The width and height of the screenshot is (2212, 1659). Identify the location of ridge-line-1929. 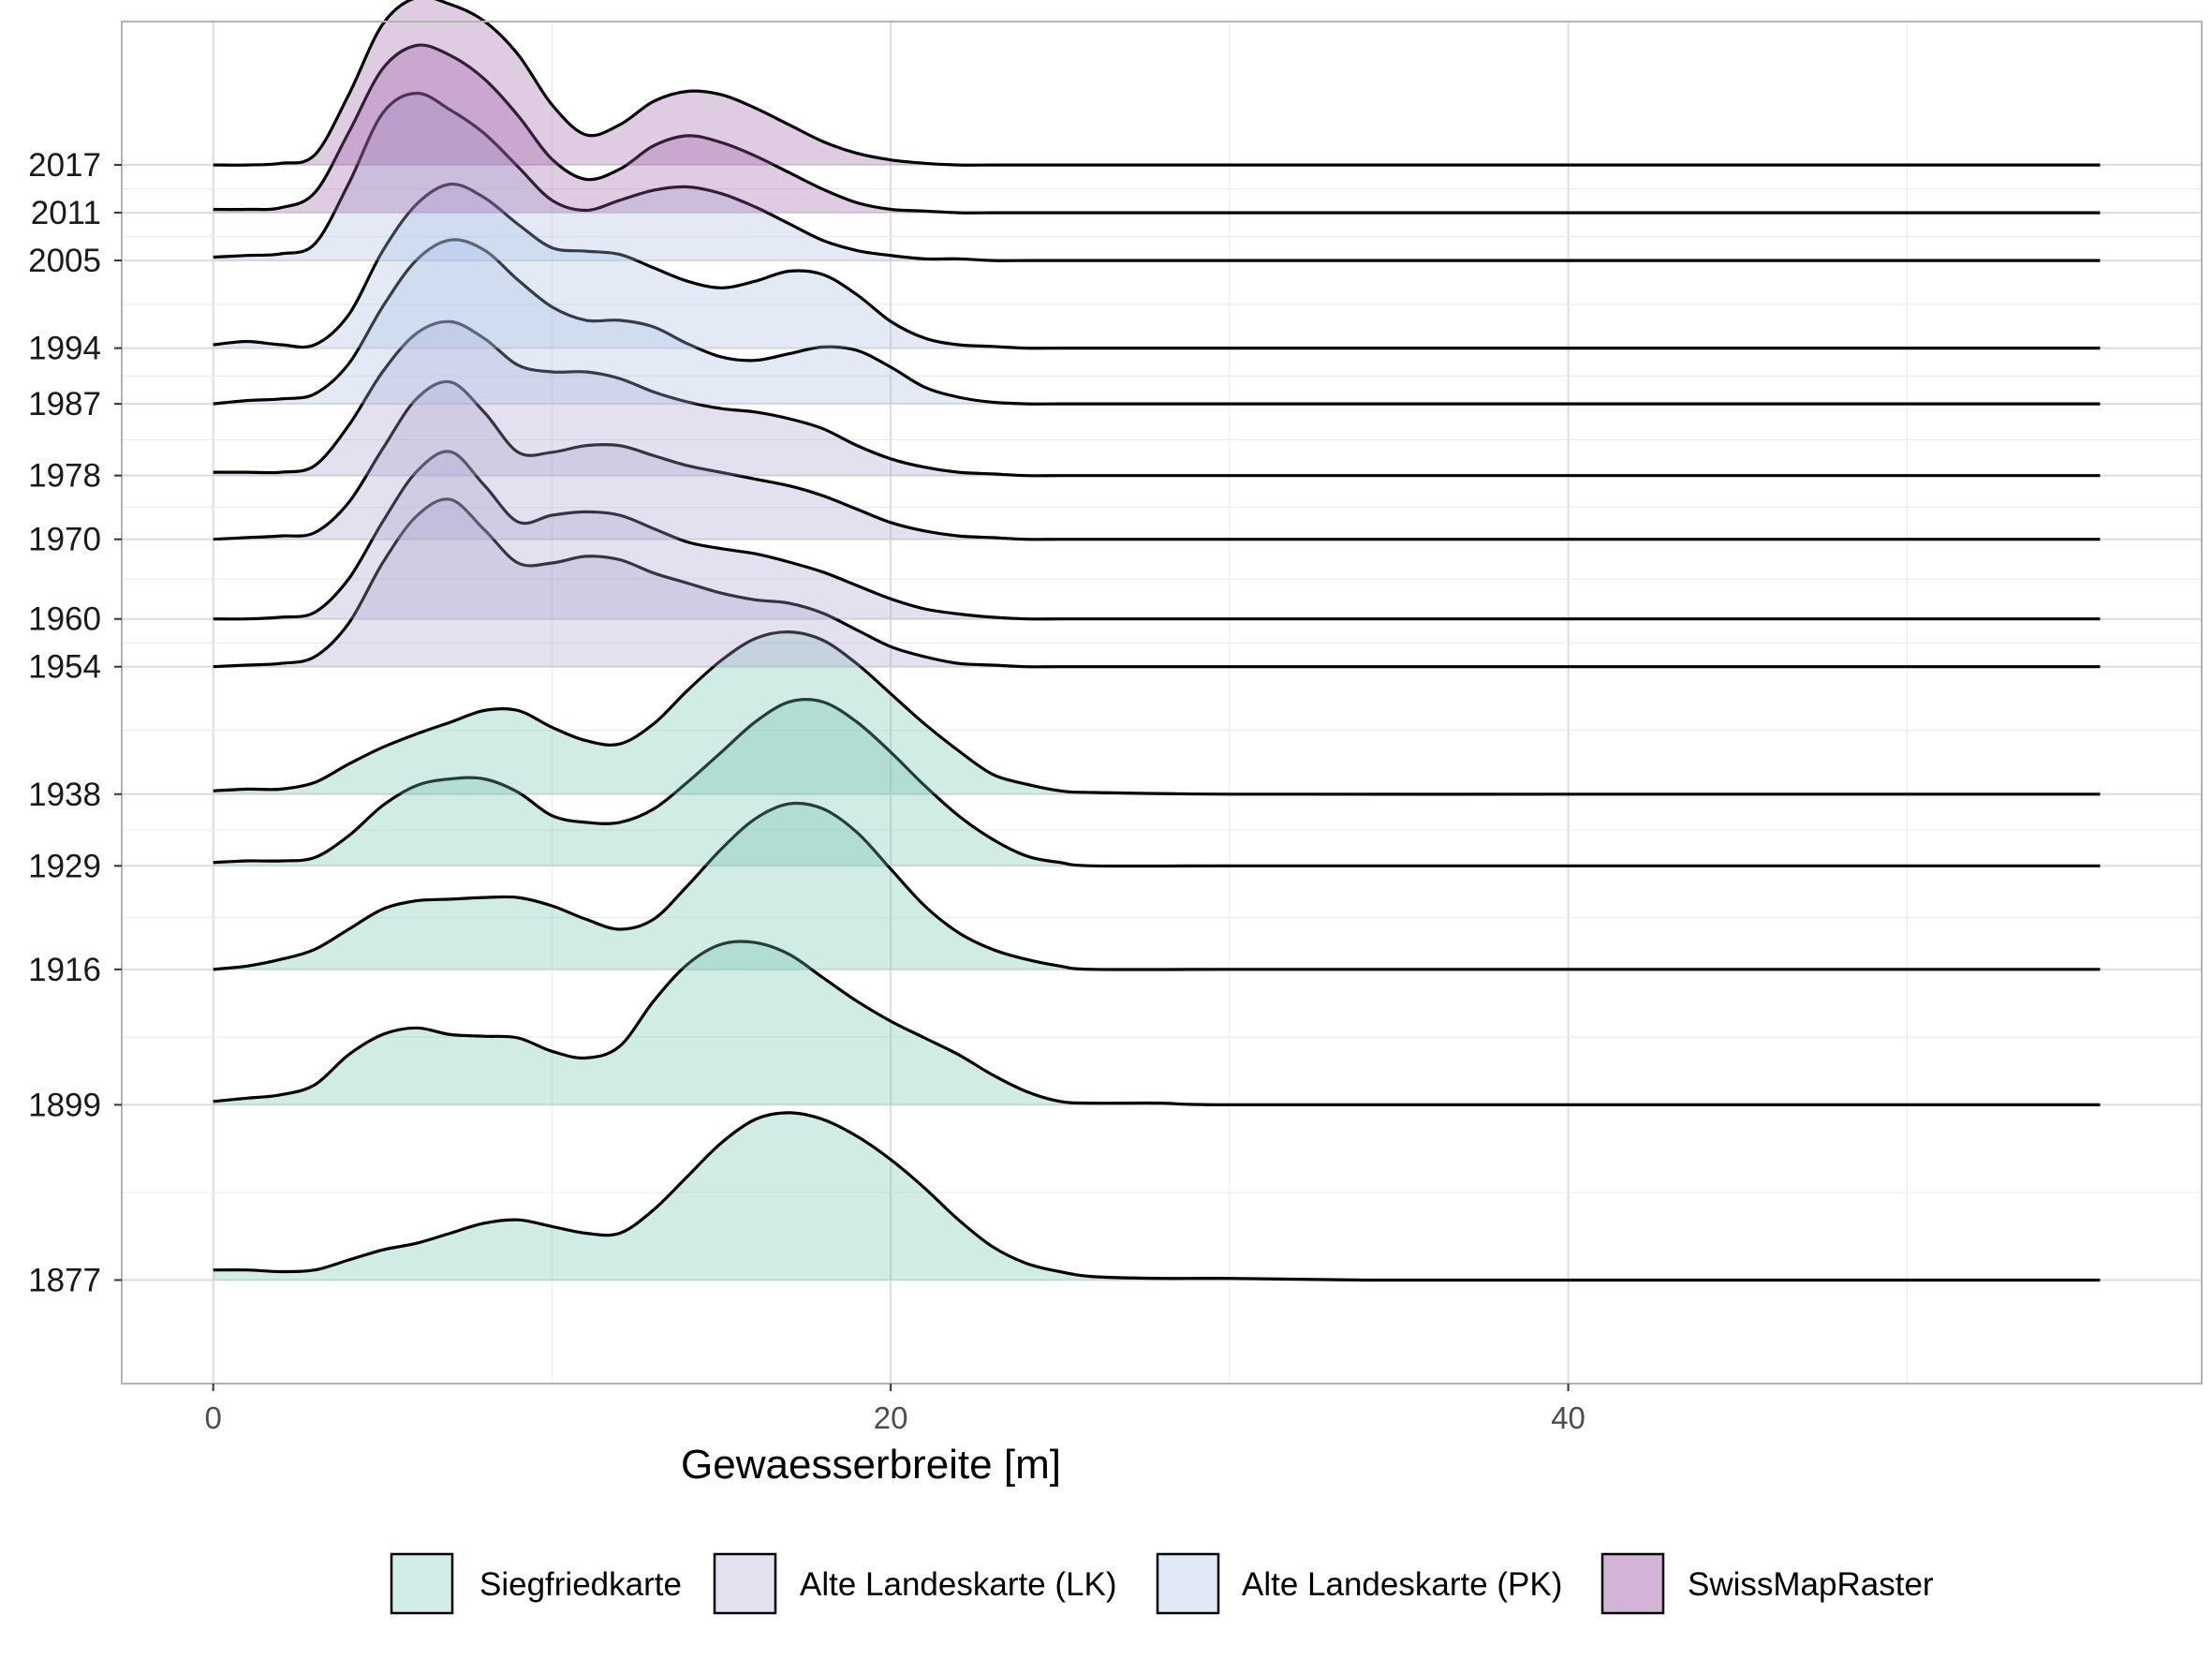
(1157, 783).